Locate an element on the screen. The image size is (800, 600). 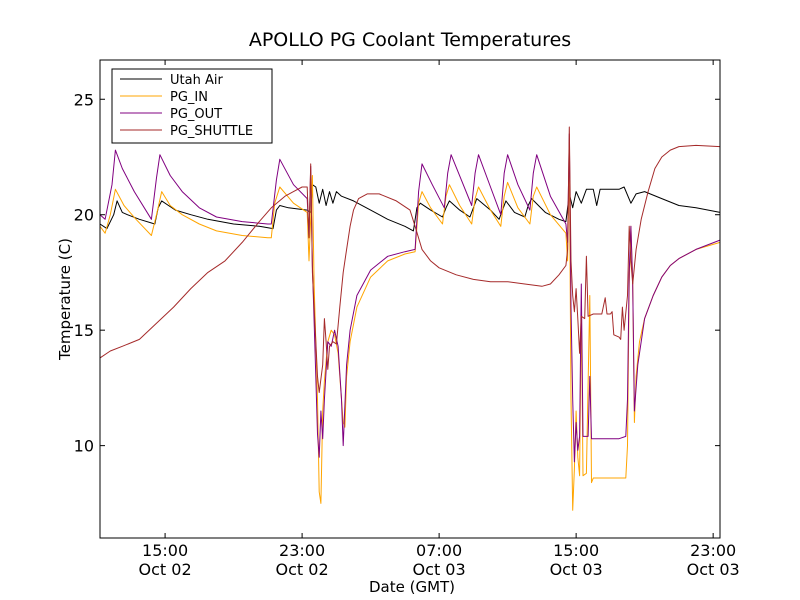
legend-box is located at coordinates (192, 106).